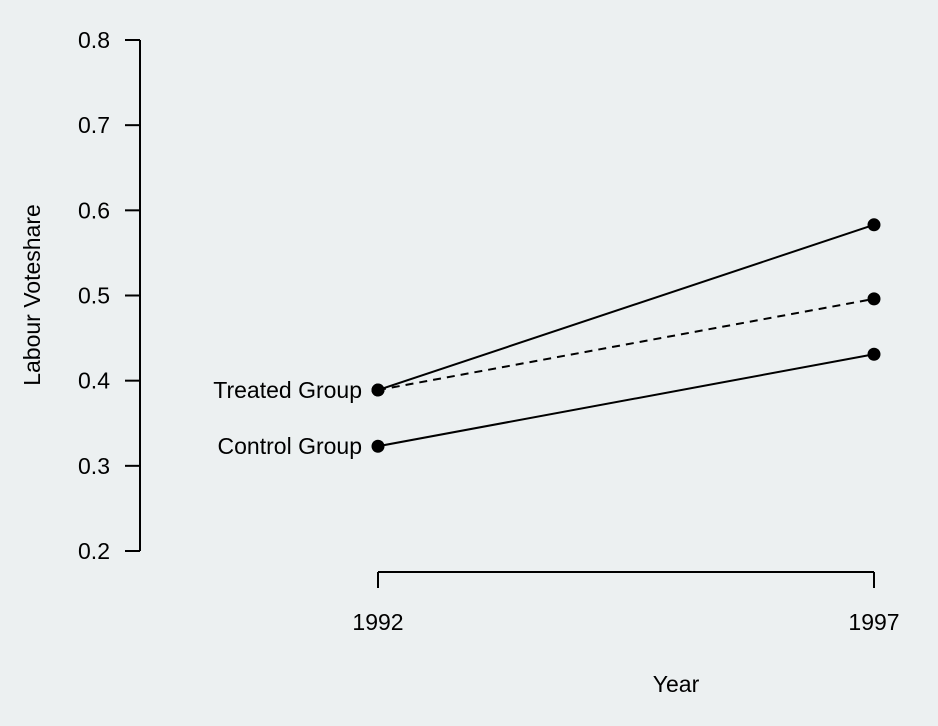 This screenshot has height=726, width=938. I want to click on y-tick-label: 0.8, so click(94, 40).